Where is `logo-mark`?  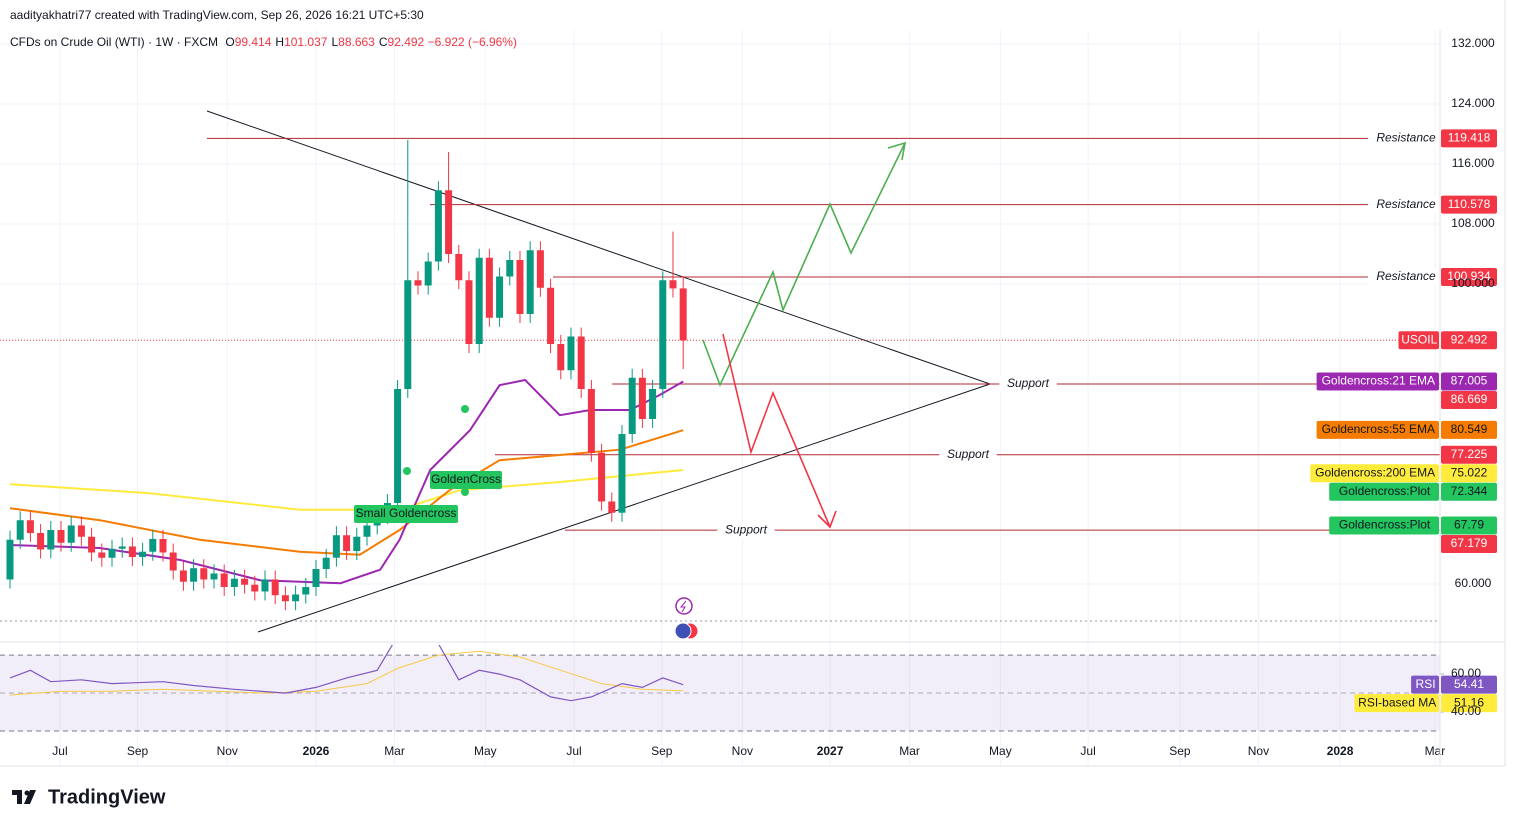 logo-mark is located at coordinates (27, 793).